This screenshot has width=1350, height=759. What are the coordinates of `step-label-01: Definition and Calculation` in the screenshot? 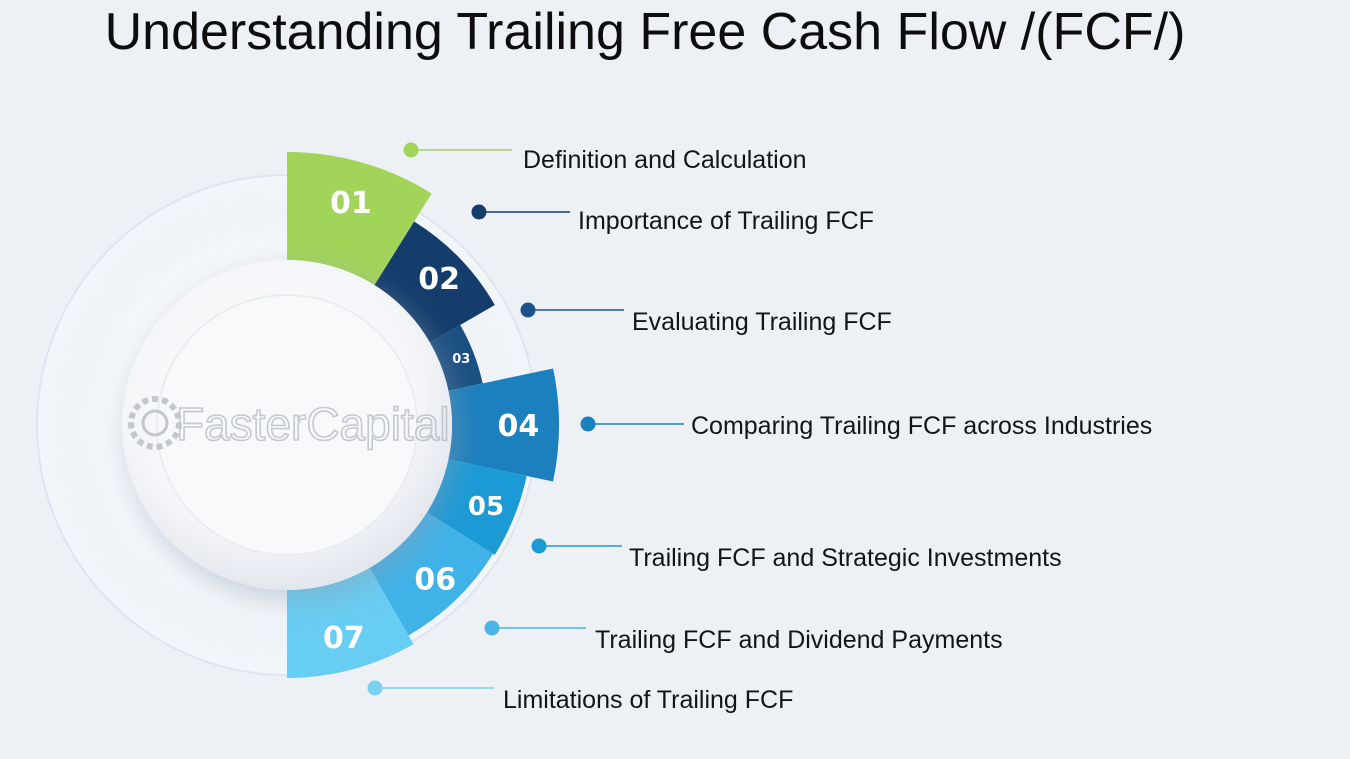 It's located at (665, 160).